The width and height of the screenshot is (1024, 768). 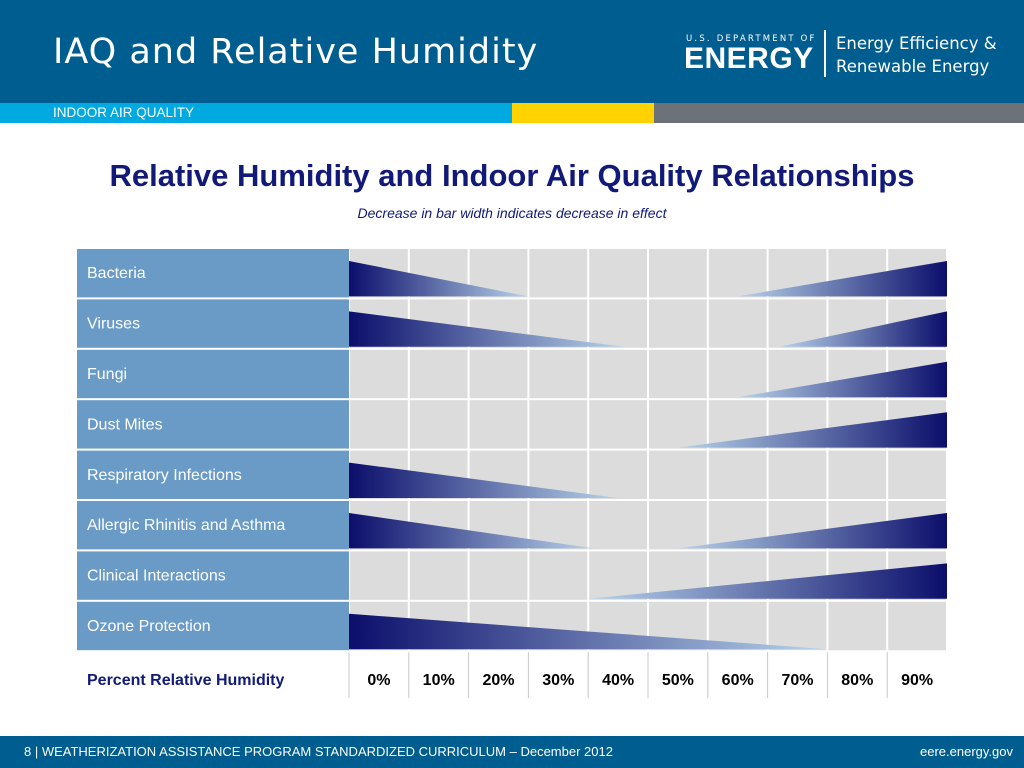 What do you see at coordinates (164, 475) in the screenshot?
I see `row-label: Respiratory Infections` at bounding box center [164, 475].